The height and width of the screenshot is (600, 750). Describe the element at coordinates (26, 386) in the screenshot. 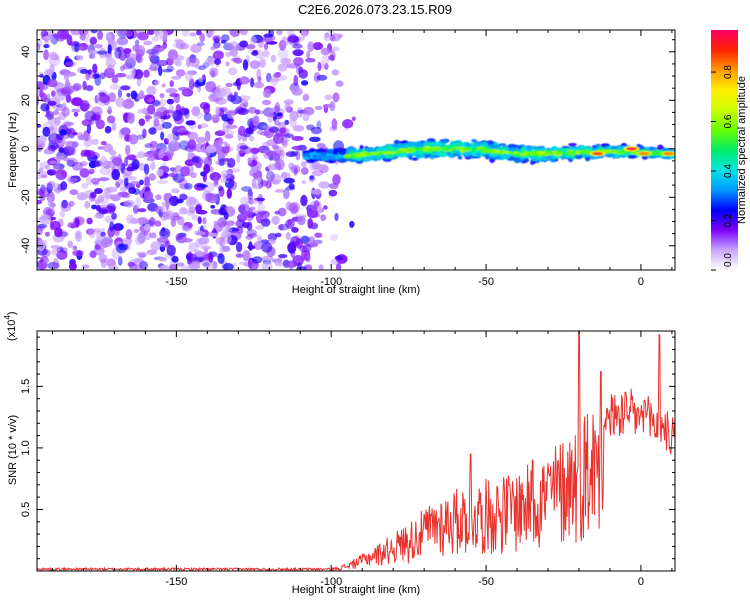

I see `snr-ytick-label: 1.5` at that location.